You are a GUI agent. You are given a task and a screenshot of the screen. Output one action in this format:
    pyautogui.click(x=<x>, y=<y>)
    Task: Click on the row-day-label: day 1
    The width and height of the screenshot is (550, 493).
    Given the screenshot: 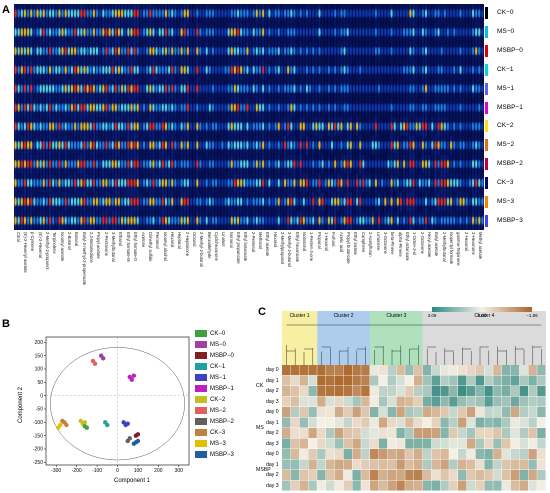 What is the action you would take?
    pyautogui.click(x=272, y=464)
    